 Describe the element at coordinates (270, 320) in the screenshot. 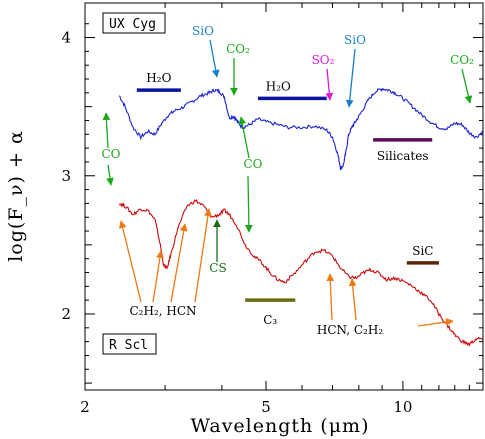

I see `band-label: C₃` at that location.